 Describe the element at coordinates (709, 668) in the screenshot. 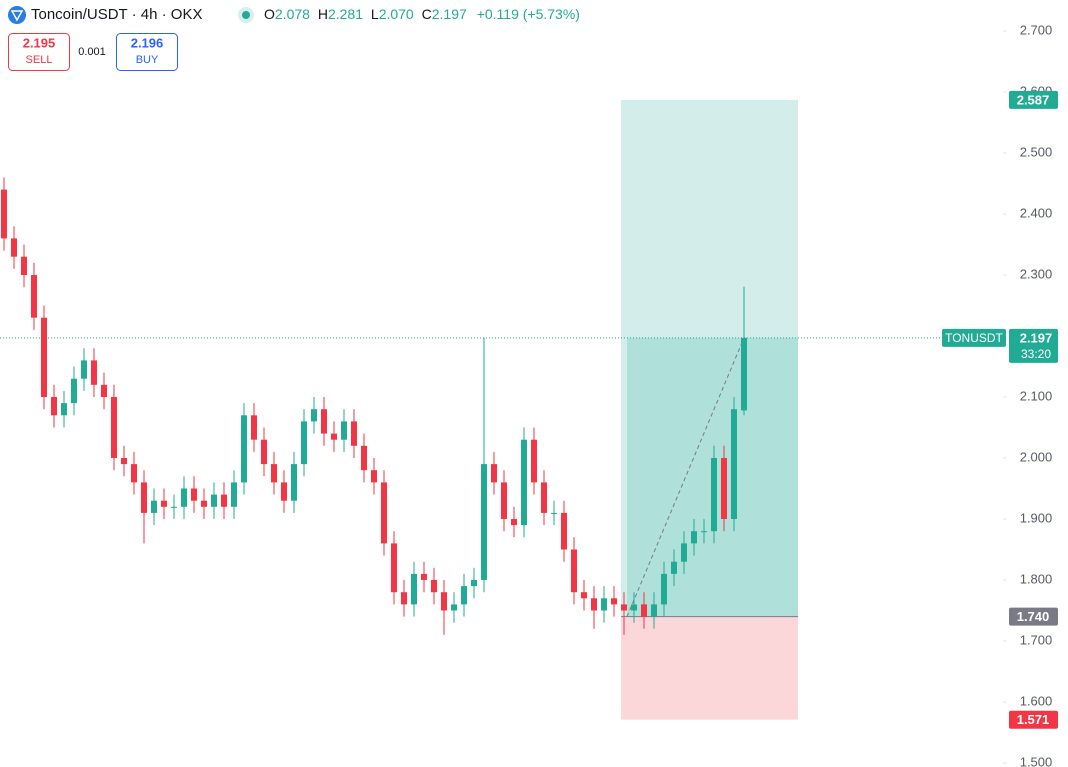

I see `loss-zone` at that location.